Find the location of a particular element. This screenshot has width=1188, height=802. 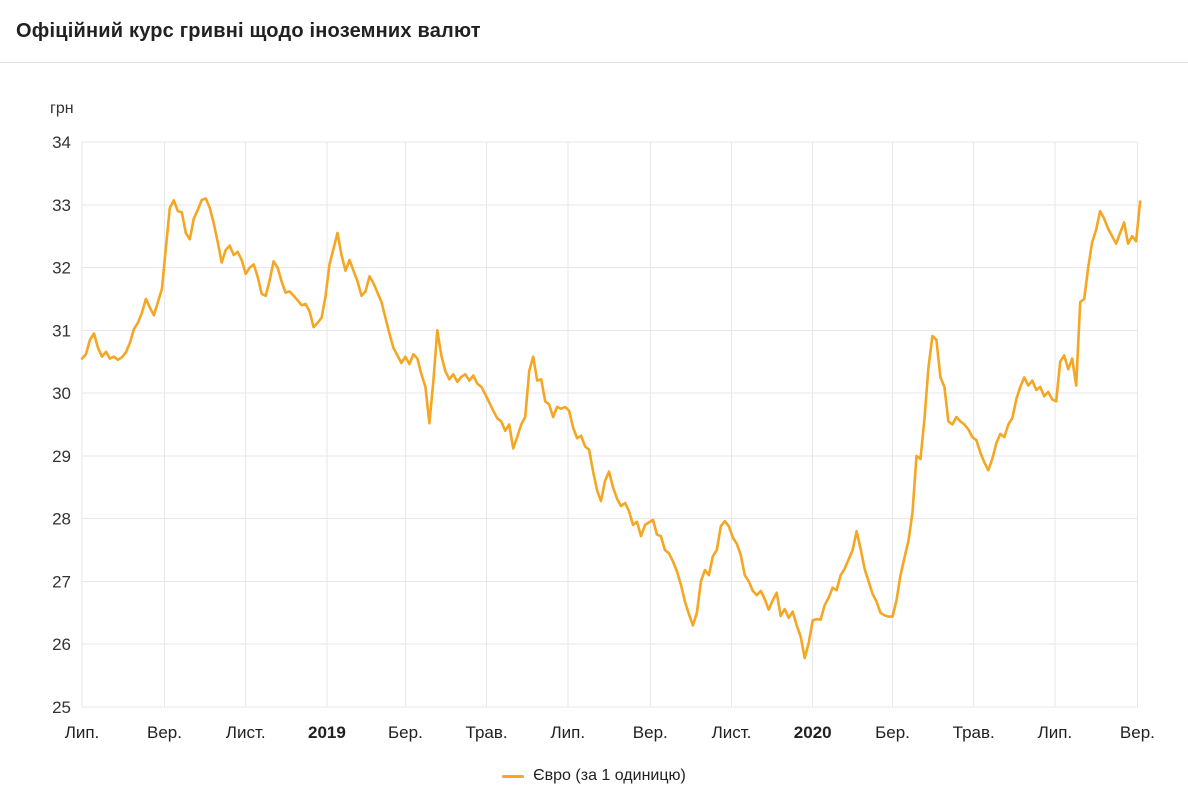

header-divider is located at coordinates (594, 62).